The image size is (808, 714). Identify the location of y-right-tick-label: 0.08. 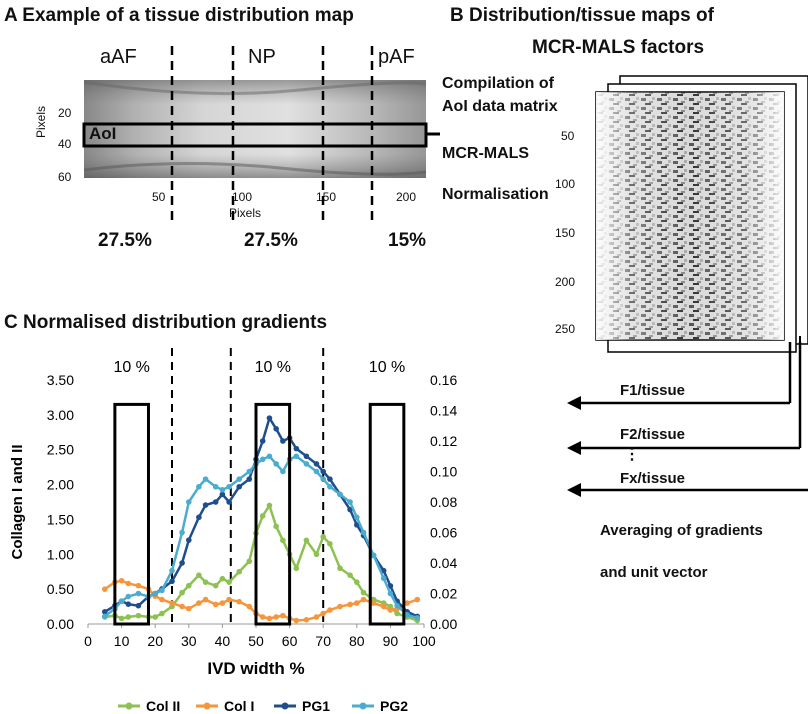
(443, 502).